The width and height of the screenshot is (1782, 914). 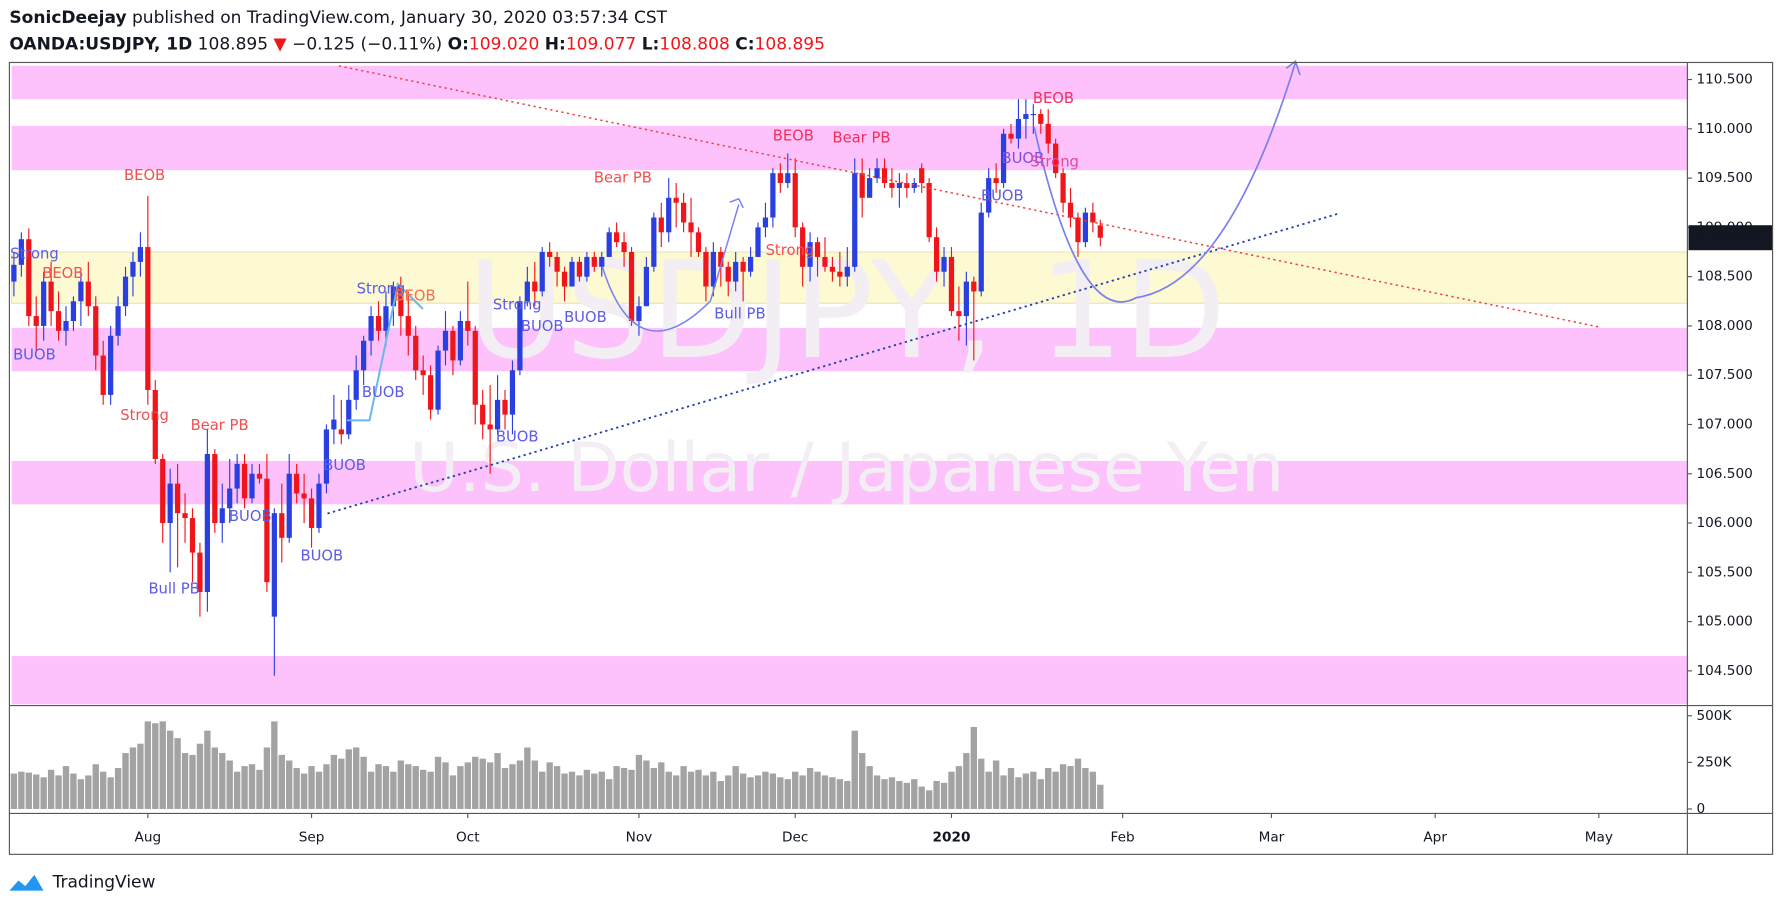 I want to click on y-tick-label: 110.000, so click(x=1724, y=129).